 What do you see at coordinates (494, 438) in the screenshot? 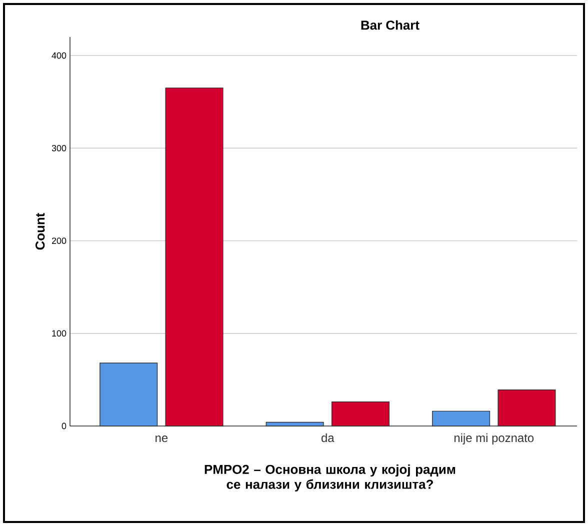
I see `x-tick-label: nije mi poznato` at bounding box center [494, 438].